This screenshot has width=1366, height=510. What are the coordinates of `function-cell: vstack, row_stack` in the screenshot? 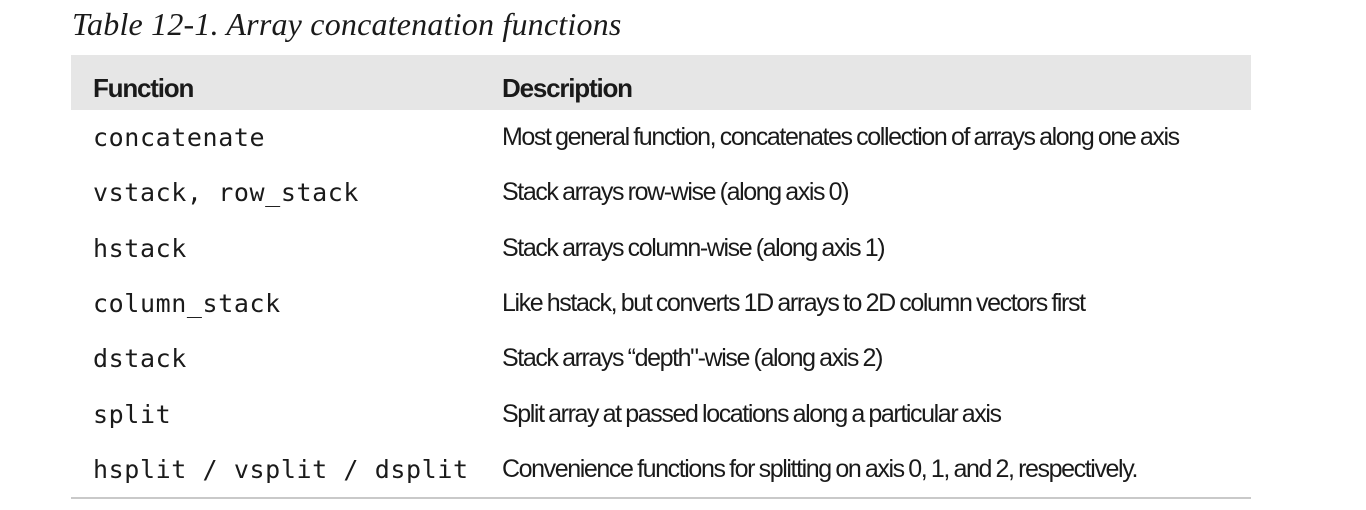 It's located at (226, 193).